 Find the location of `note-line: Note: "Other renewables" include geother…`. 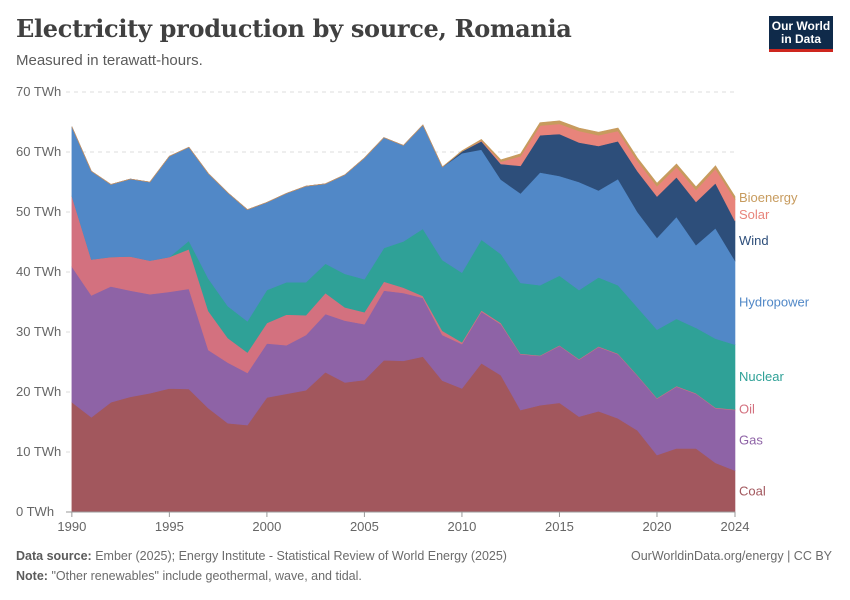

note-line: Note: "Other renewables" include geother… is located at coordinates (189, 576).